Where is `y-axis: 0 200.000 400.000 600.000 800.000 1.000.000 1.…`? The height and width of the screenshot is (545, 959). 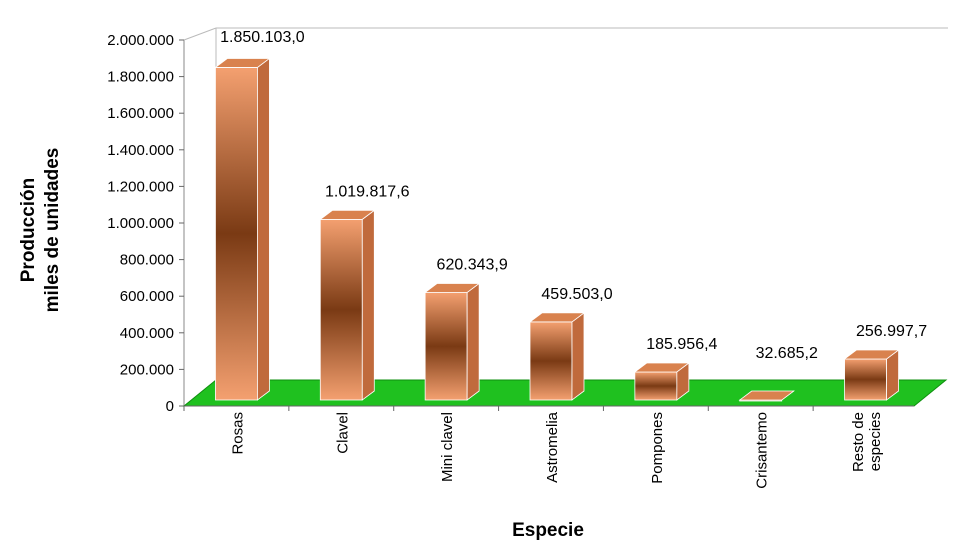 y-axis: 0 200.000 400.000 600.000 800.000 1.000.000 1.… is located at coordinates (145, 223).